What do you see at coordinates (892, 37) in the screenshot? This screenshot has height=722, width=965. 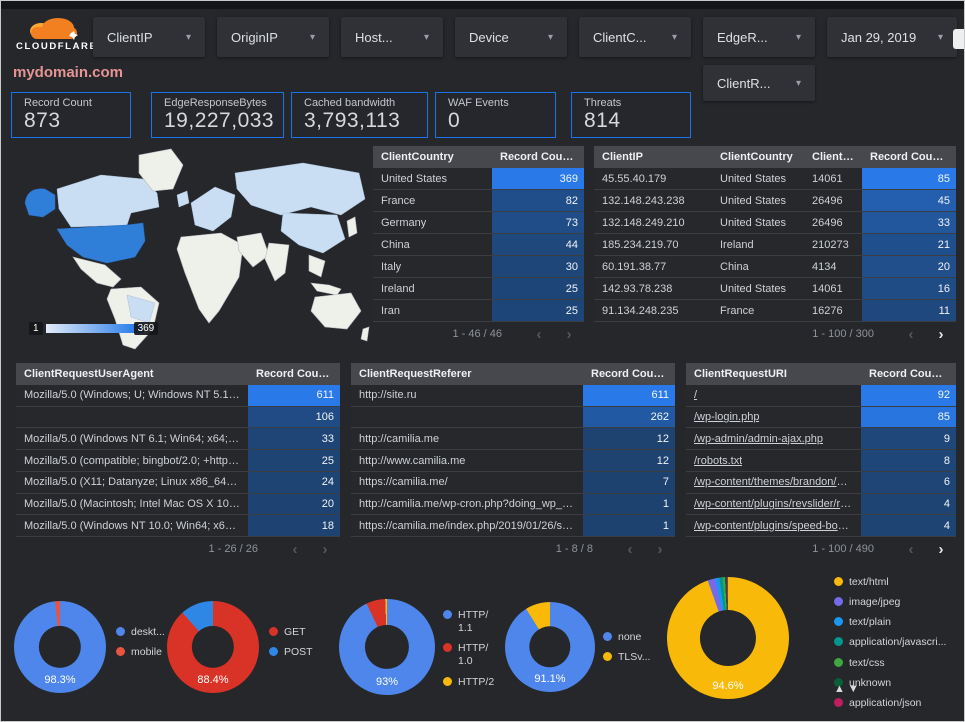 I see `date-range-filter: Jan 29, 2019 ▾` at bounding box center [892, 37].